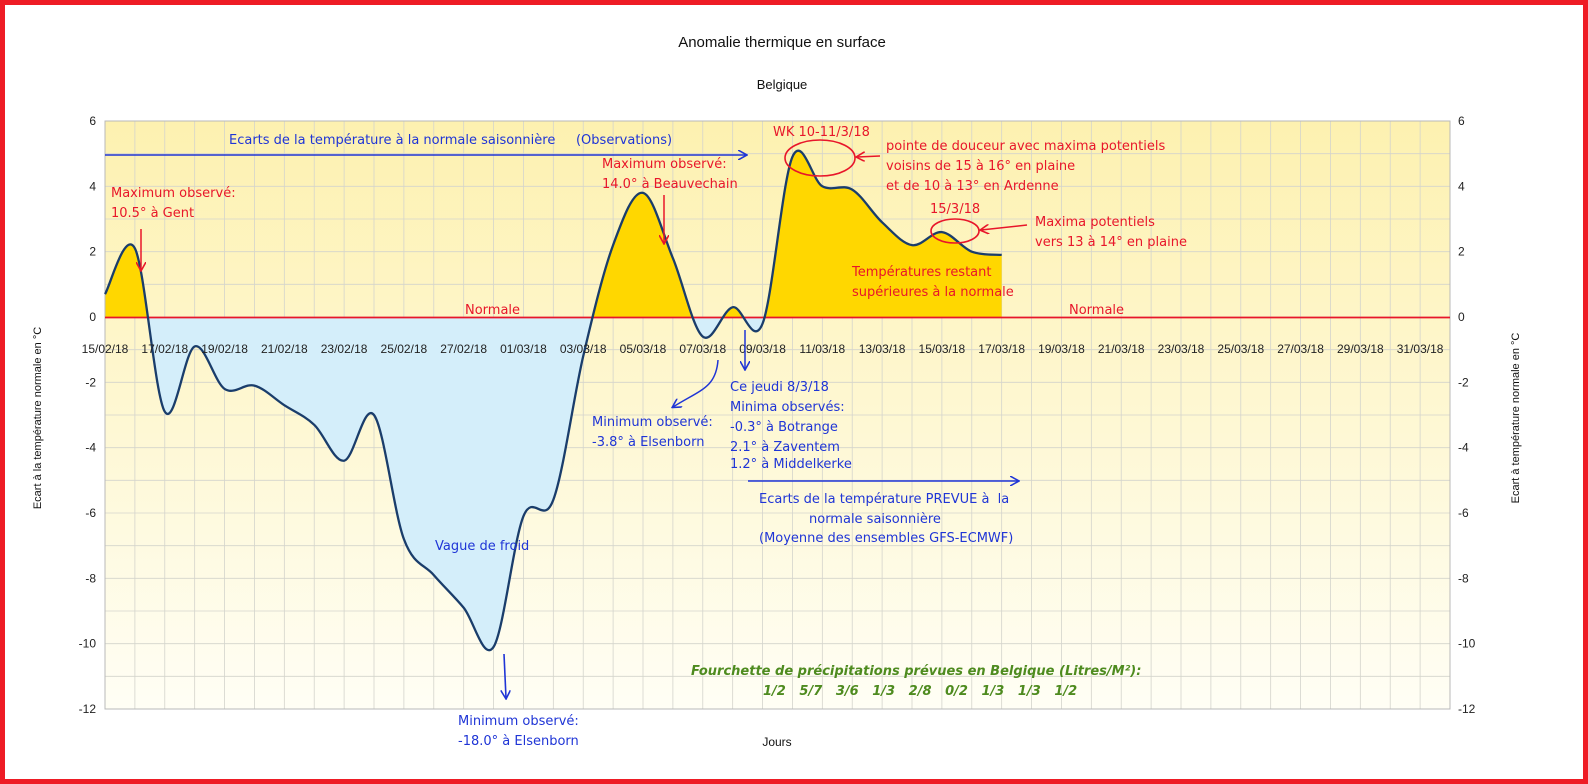 This screenshot has width=1588, height=784. Describe the element at coordinates (90, 578) in the screenshot. I see `y-tick-left: -8` at that location.